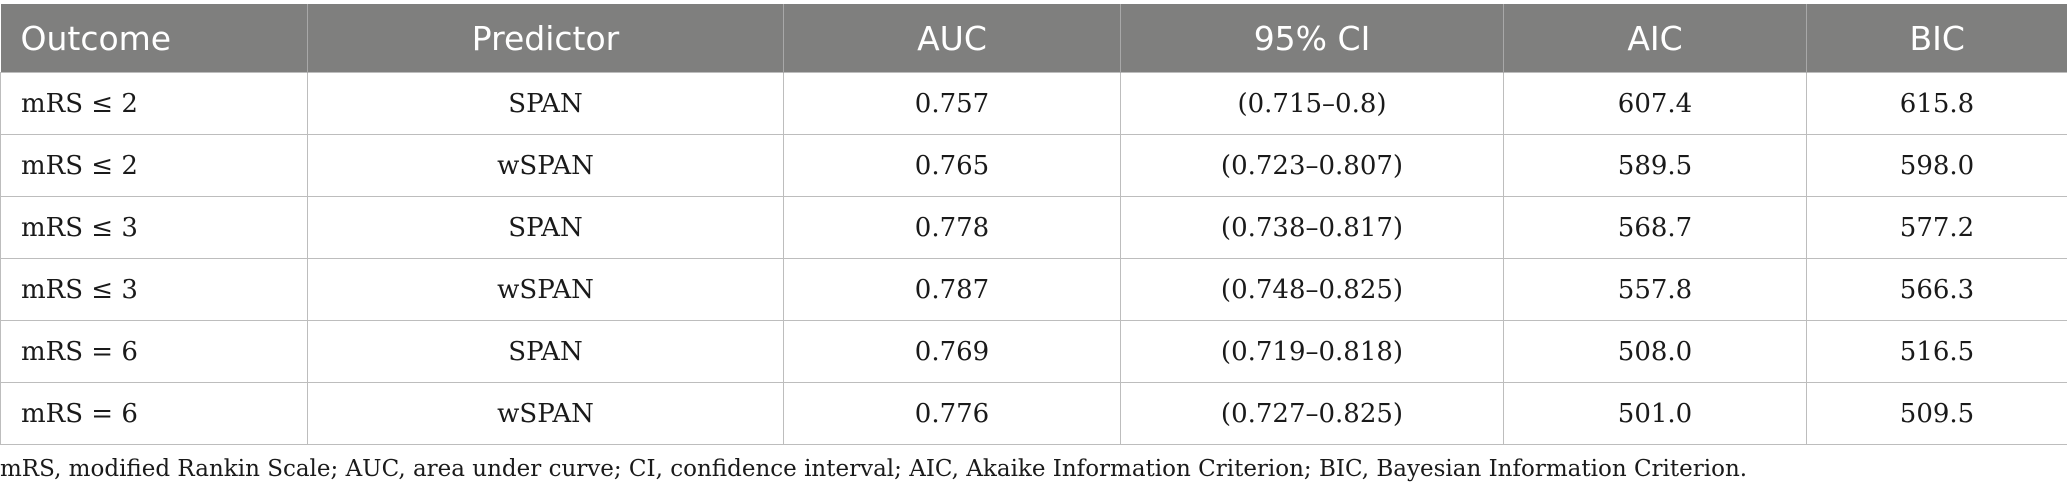 Image resolution: width=2067 pixels, height=496 pixels. I want to click on cell-bic: 577.2, so click(1936, 227).